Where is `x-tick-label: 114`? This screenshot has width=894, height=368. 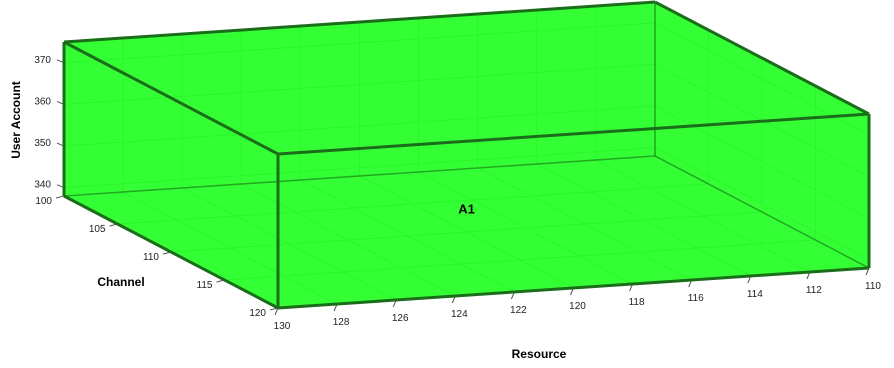 x-tick-label: 114 is located at coordinates (755, 294).